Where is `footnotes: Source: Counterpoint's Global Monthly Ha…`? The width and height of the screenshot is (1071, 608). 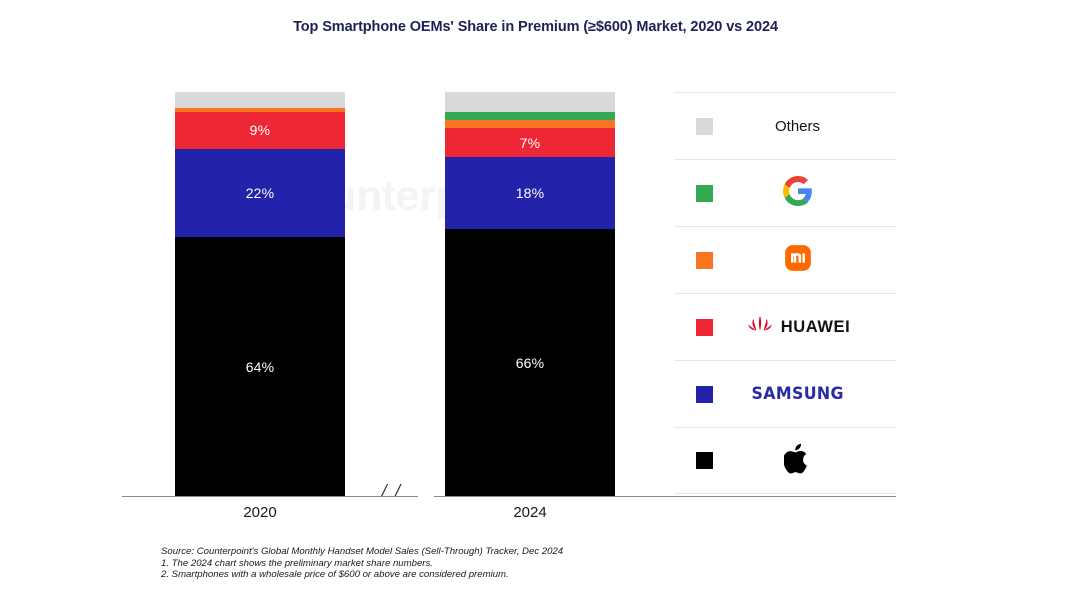
footnotes: Source: Counterpoint's Global Monthly Ha… is located at coordinates (362, 563).